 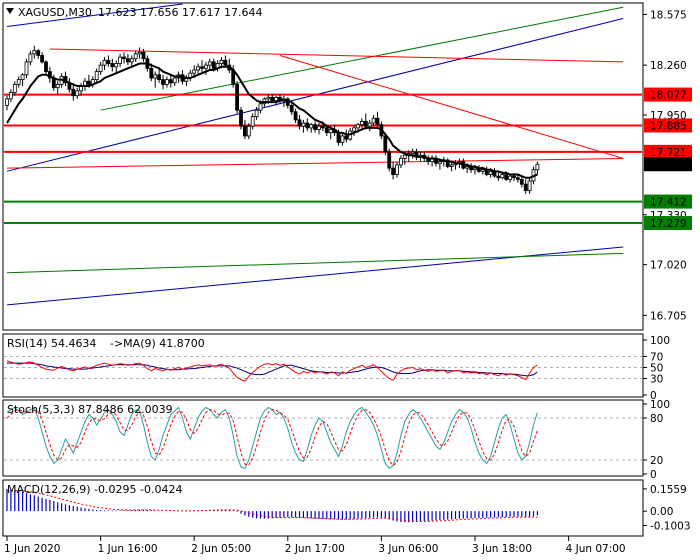 What do you see at coordinates (661, 512) in the screenshot?
I see `osc-tick-label: 0.00` at bounding box center [661, 512].